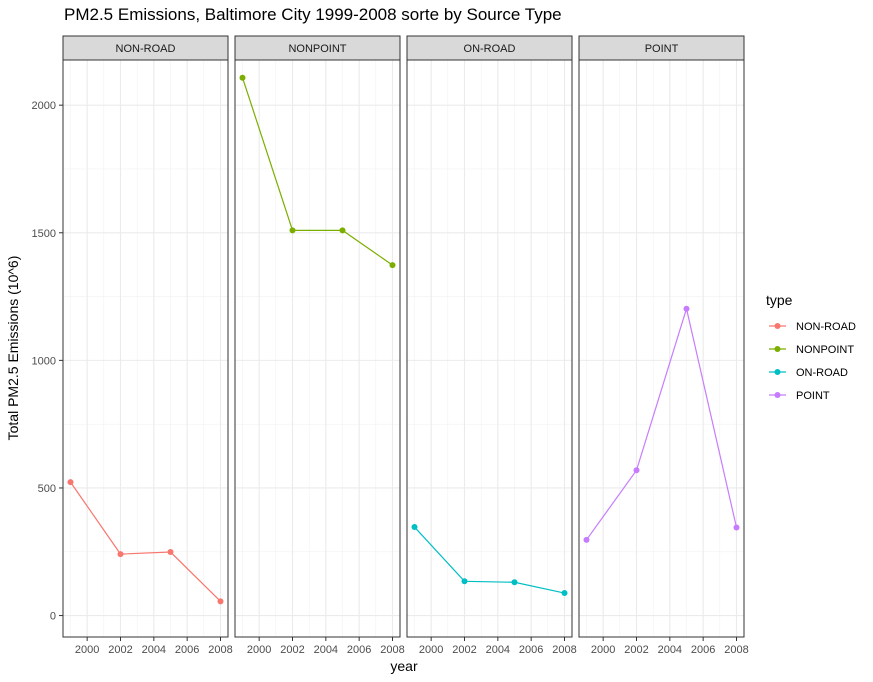 This screenshot has width=873, height=682. I want to click on facet-strip-label: ON-ROAD, so click(490, 49).